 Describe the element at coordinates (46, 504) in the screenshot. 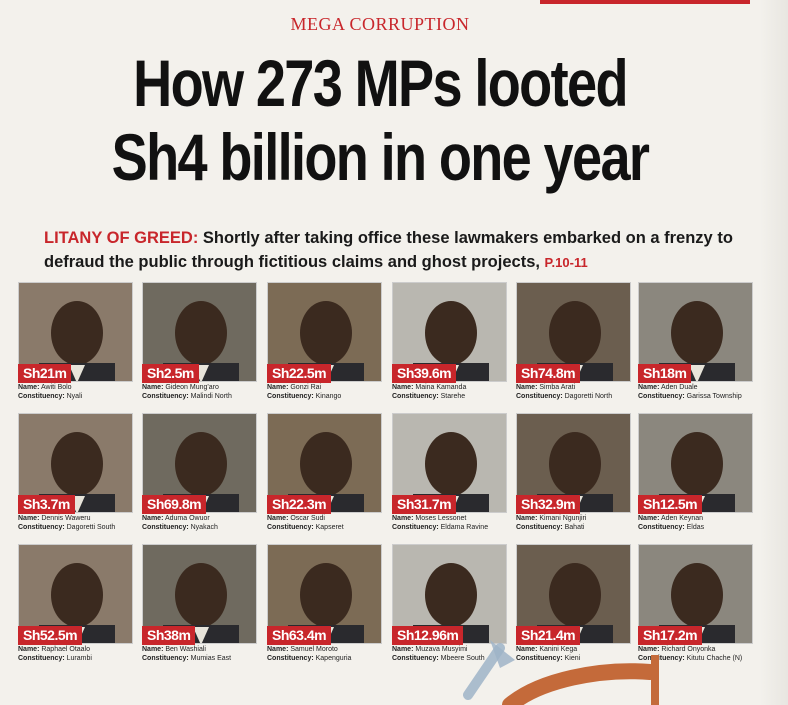

I see `amount-badge: Sh3.7m` at that location.